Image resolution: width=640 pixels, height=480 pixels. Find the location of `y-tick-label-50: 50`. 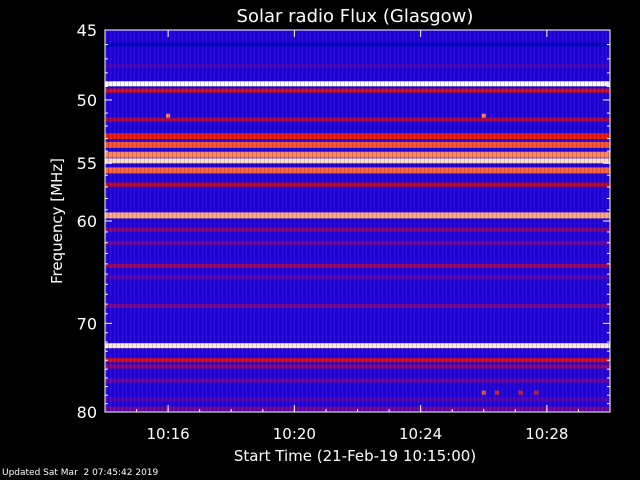

y-tick-label-50: 50 is located at coordinates (87, 100).